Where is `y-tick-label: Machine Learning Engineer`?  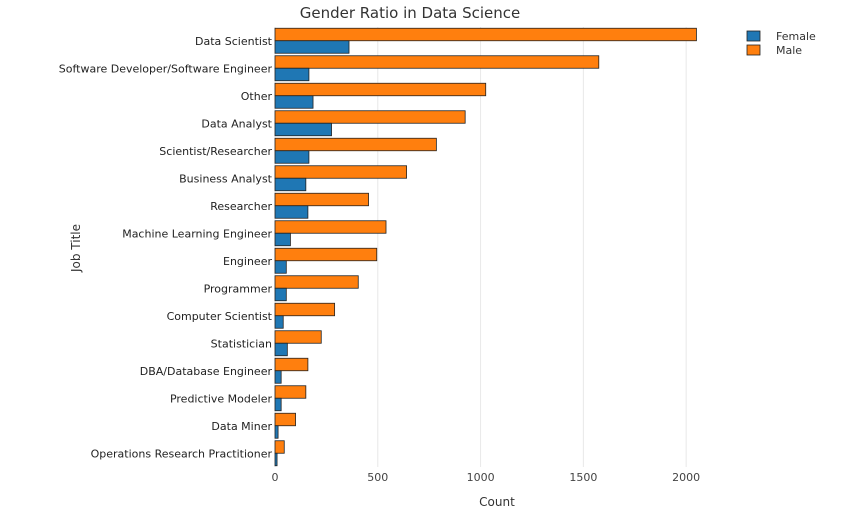 y-tick-label: Machine Learning Engineer is located at coordinates (197, 233).